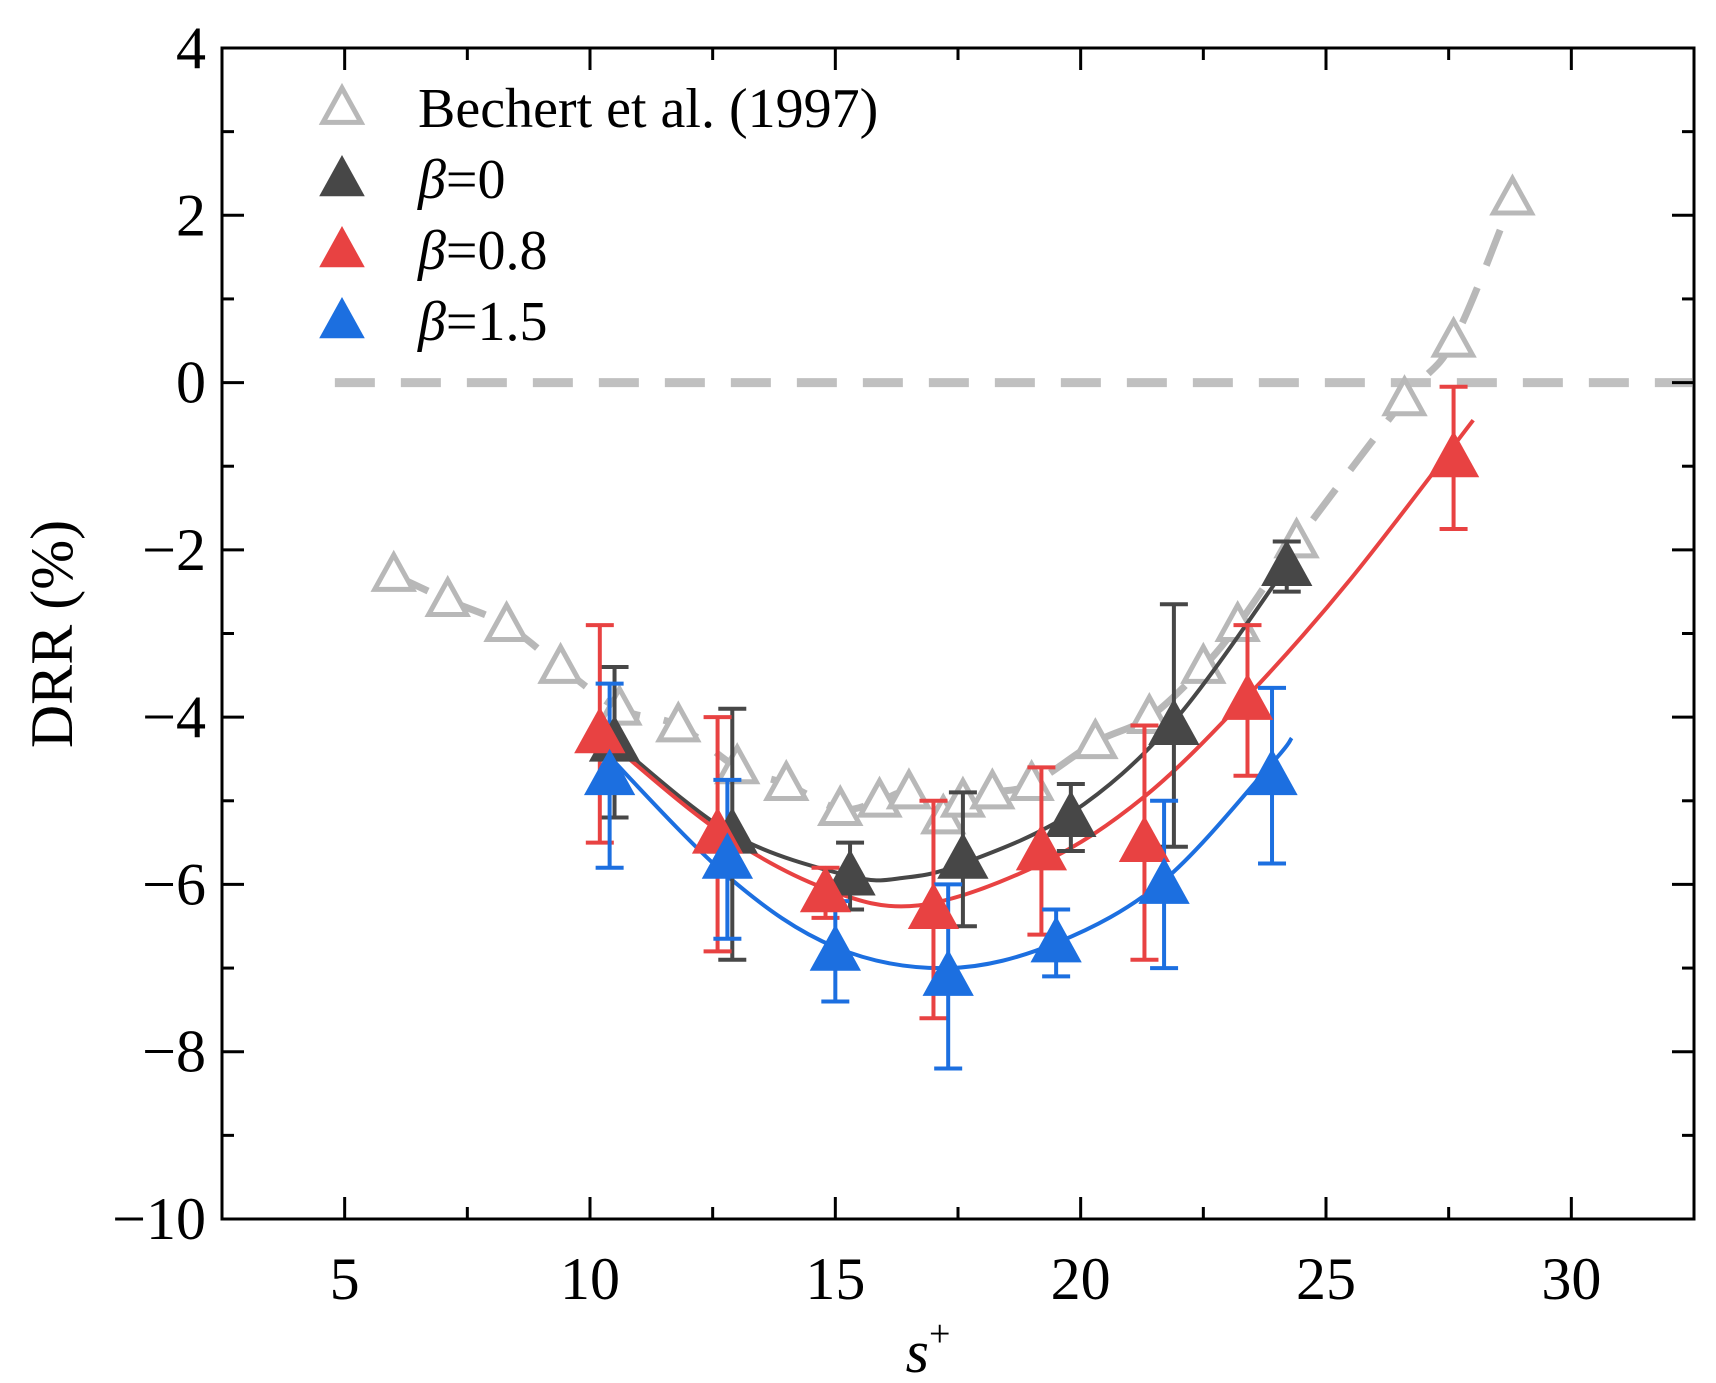  What do you see at coordinates (191, 383) in the screenshot?
I see `y-tick-label: 0` at bounding box center [191, 383].